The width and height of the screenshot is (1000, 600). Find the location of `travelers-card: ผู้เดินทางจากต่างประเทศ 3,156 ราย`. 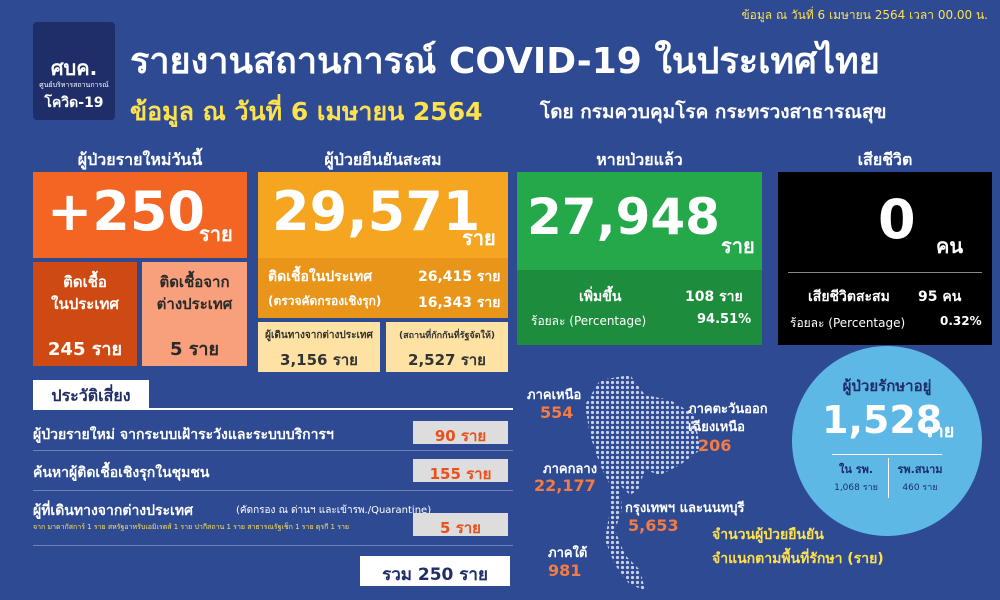

travelers-card: ผู้เดินทางจากต่างประเทศ 3,156 ราย is located at coordinates (319, 347).